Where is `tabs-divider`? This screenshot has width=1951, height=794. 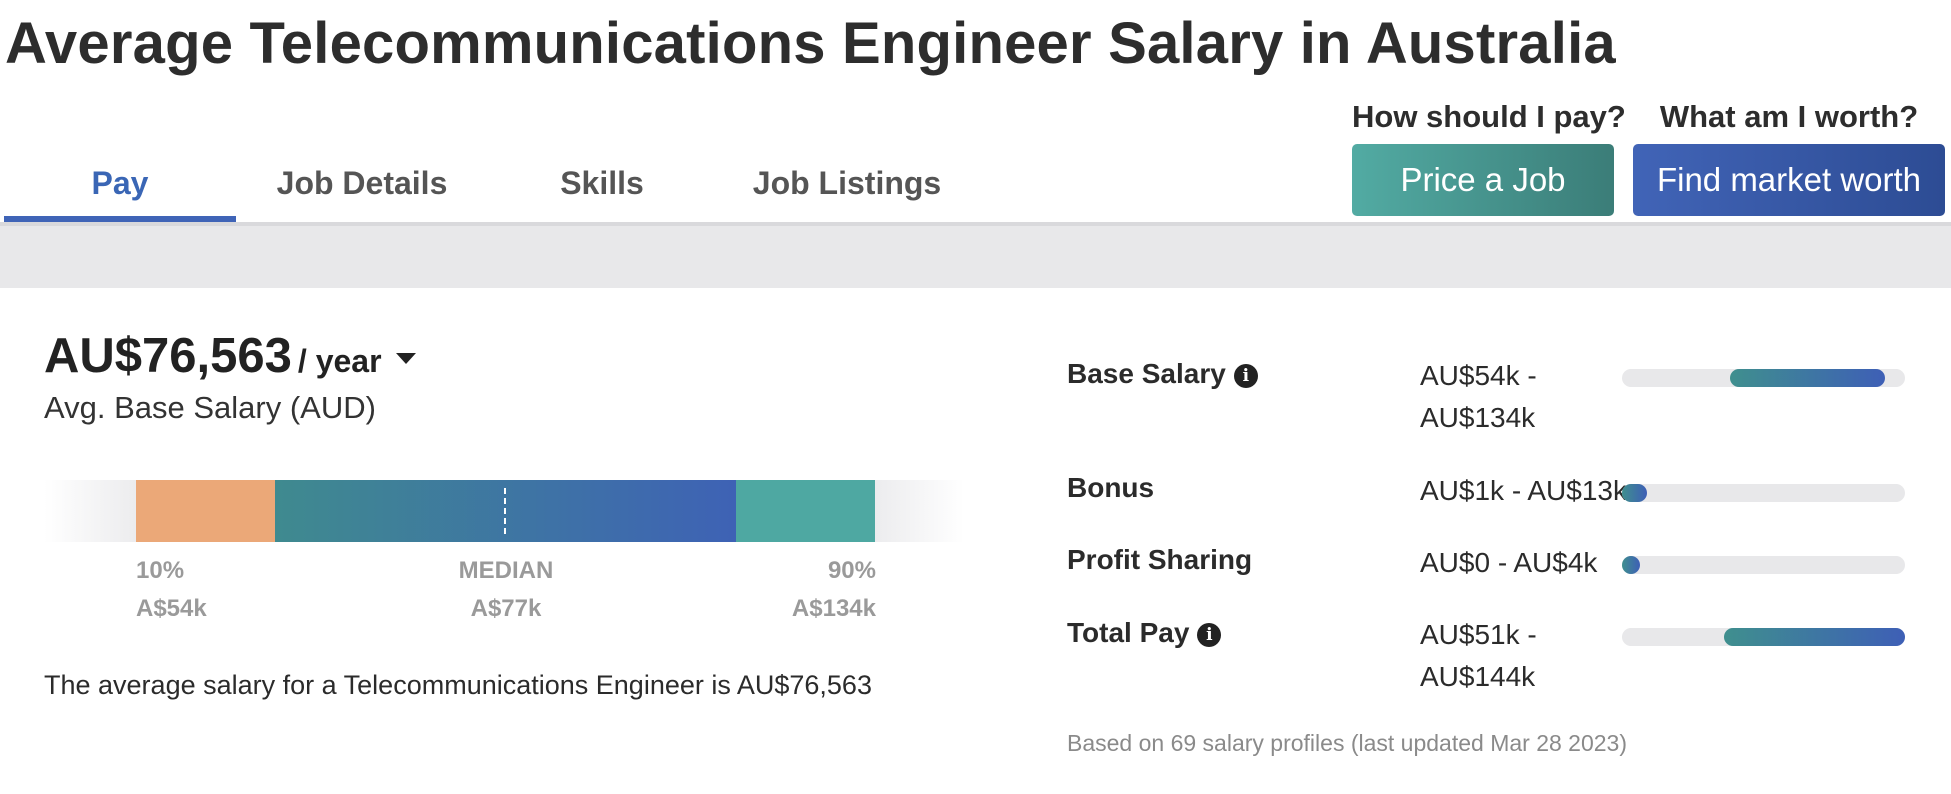 tabs-divider is located at coordinates (975, 224).